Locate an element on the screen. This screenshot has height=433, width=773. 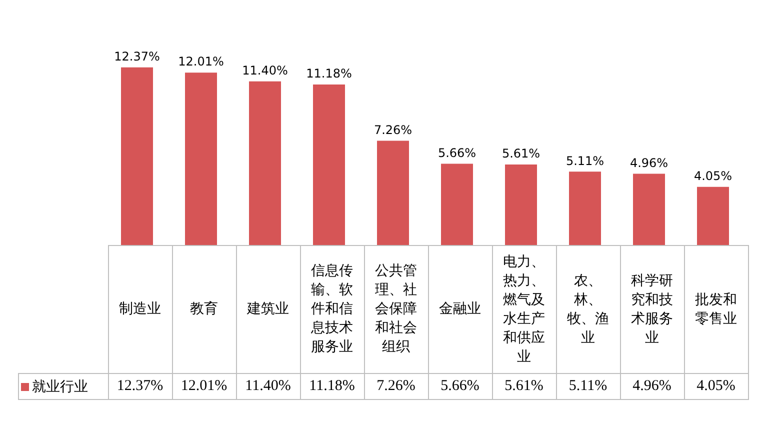
data-label: 5.11% is located at coordinates (588, 387).